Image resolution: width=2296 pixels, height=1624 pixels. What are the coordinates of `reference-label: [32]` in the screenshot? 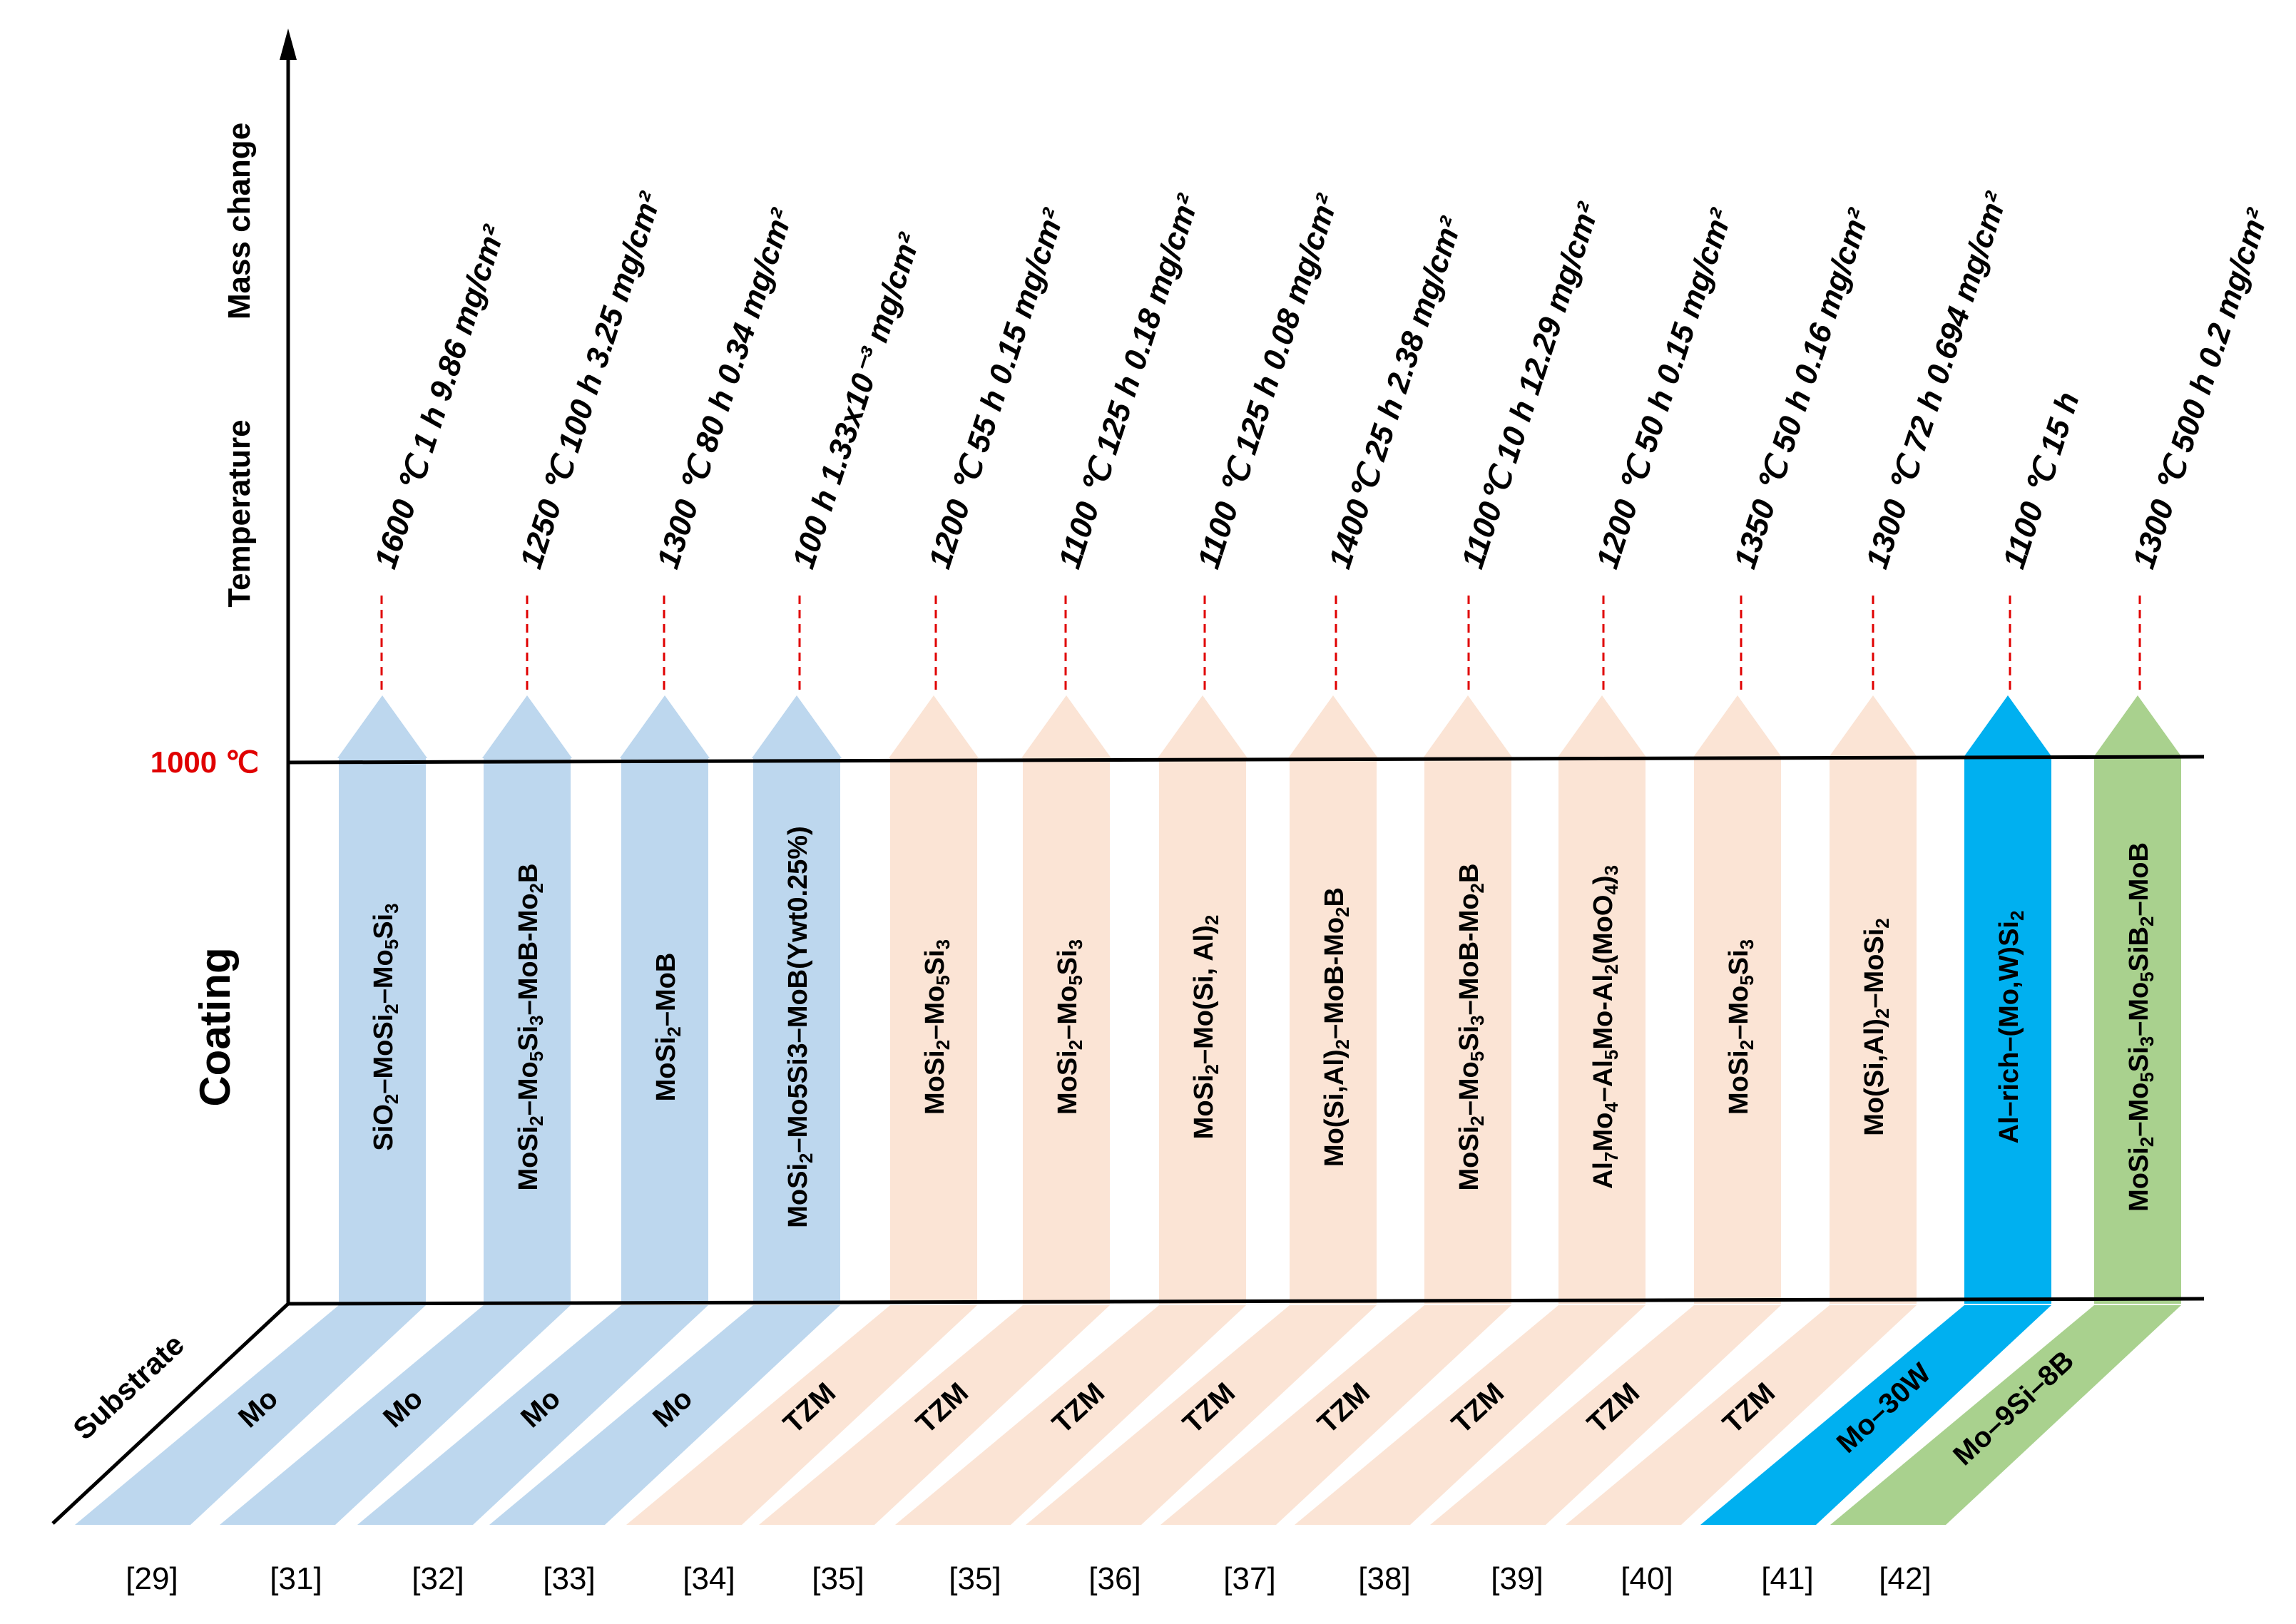 It's located at (438, 1578).